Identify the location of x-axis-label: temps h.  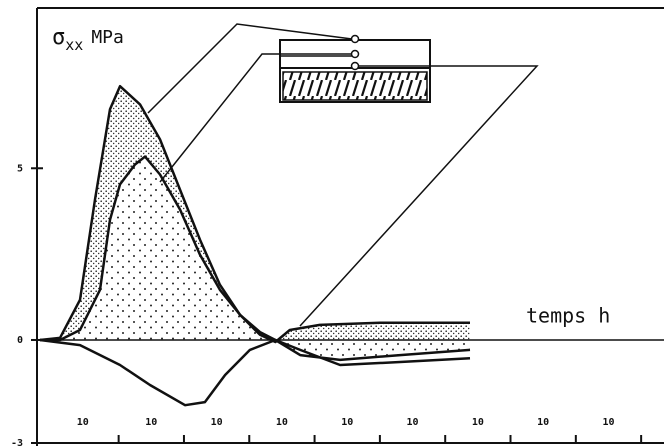
(568, 316).